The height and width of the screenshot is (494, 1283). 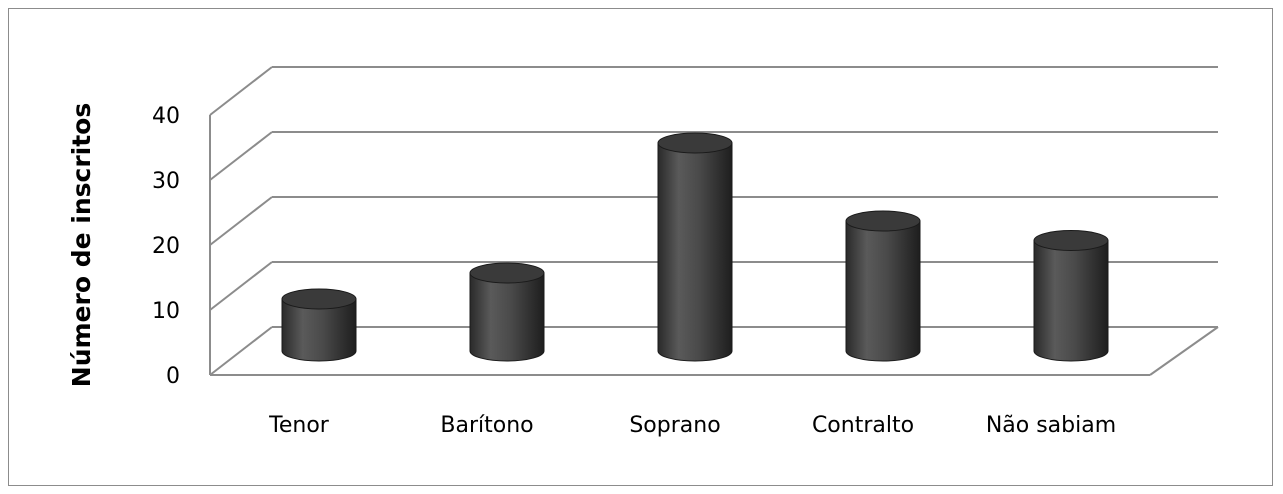 I want to click on y-tick-label-40: 40, so click(x=166, y=116).